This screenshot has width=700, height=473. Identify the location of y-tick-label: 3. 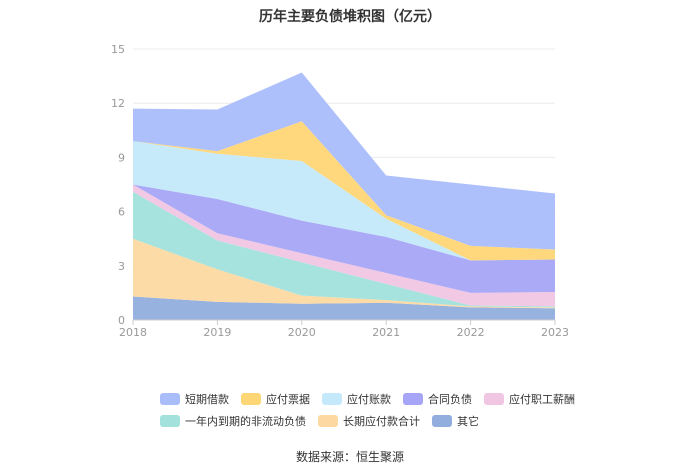
(121, 266).